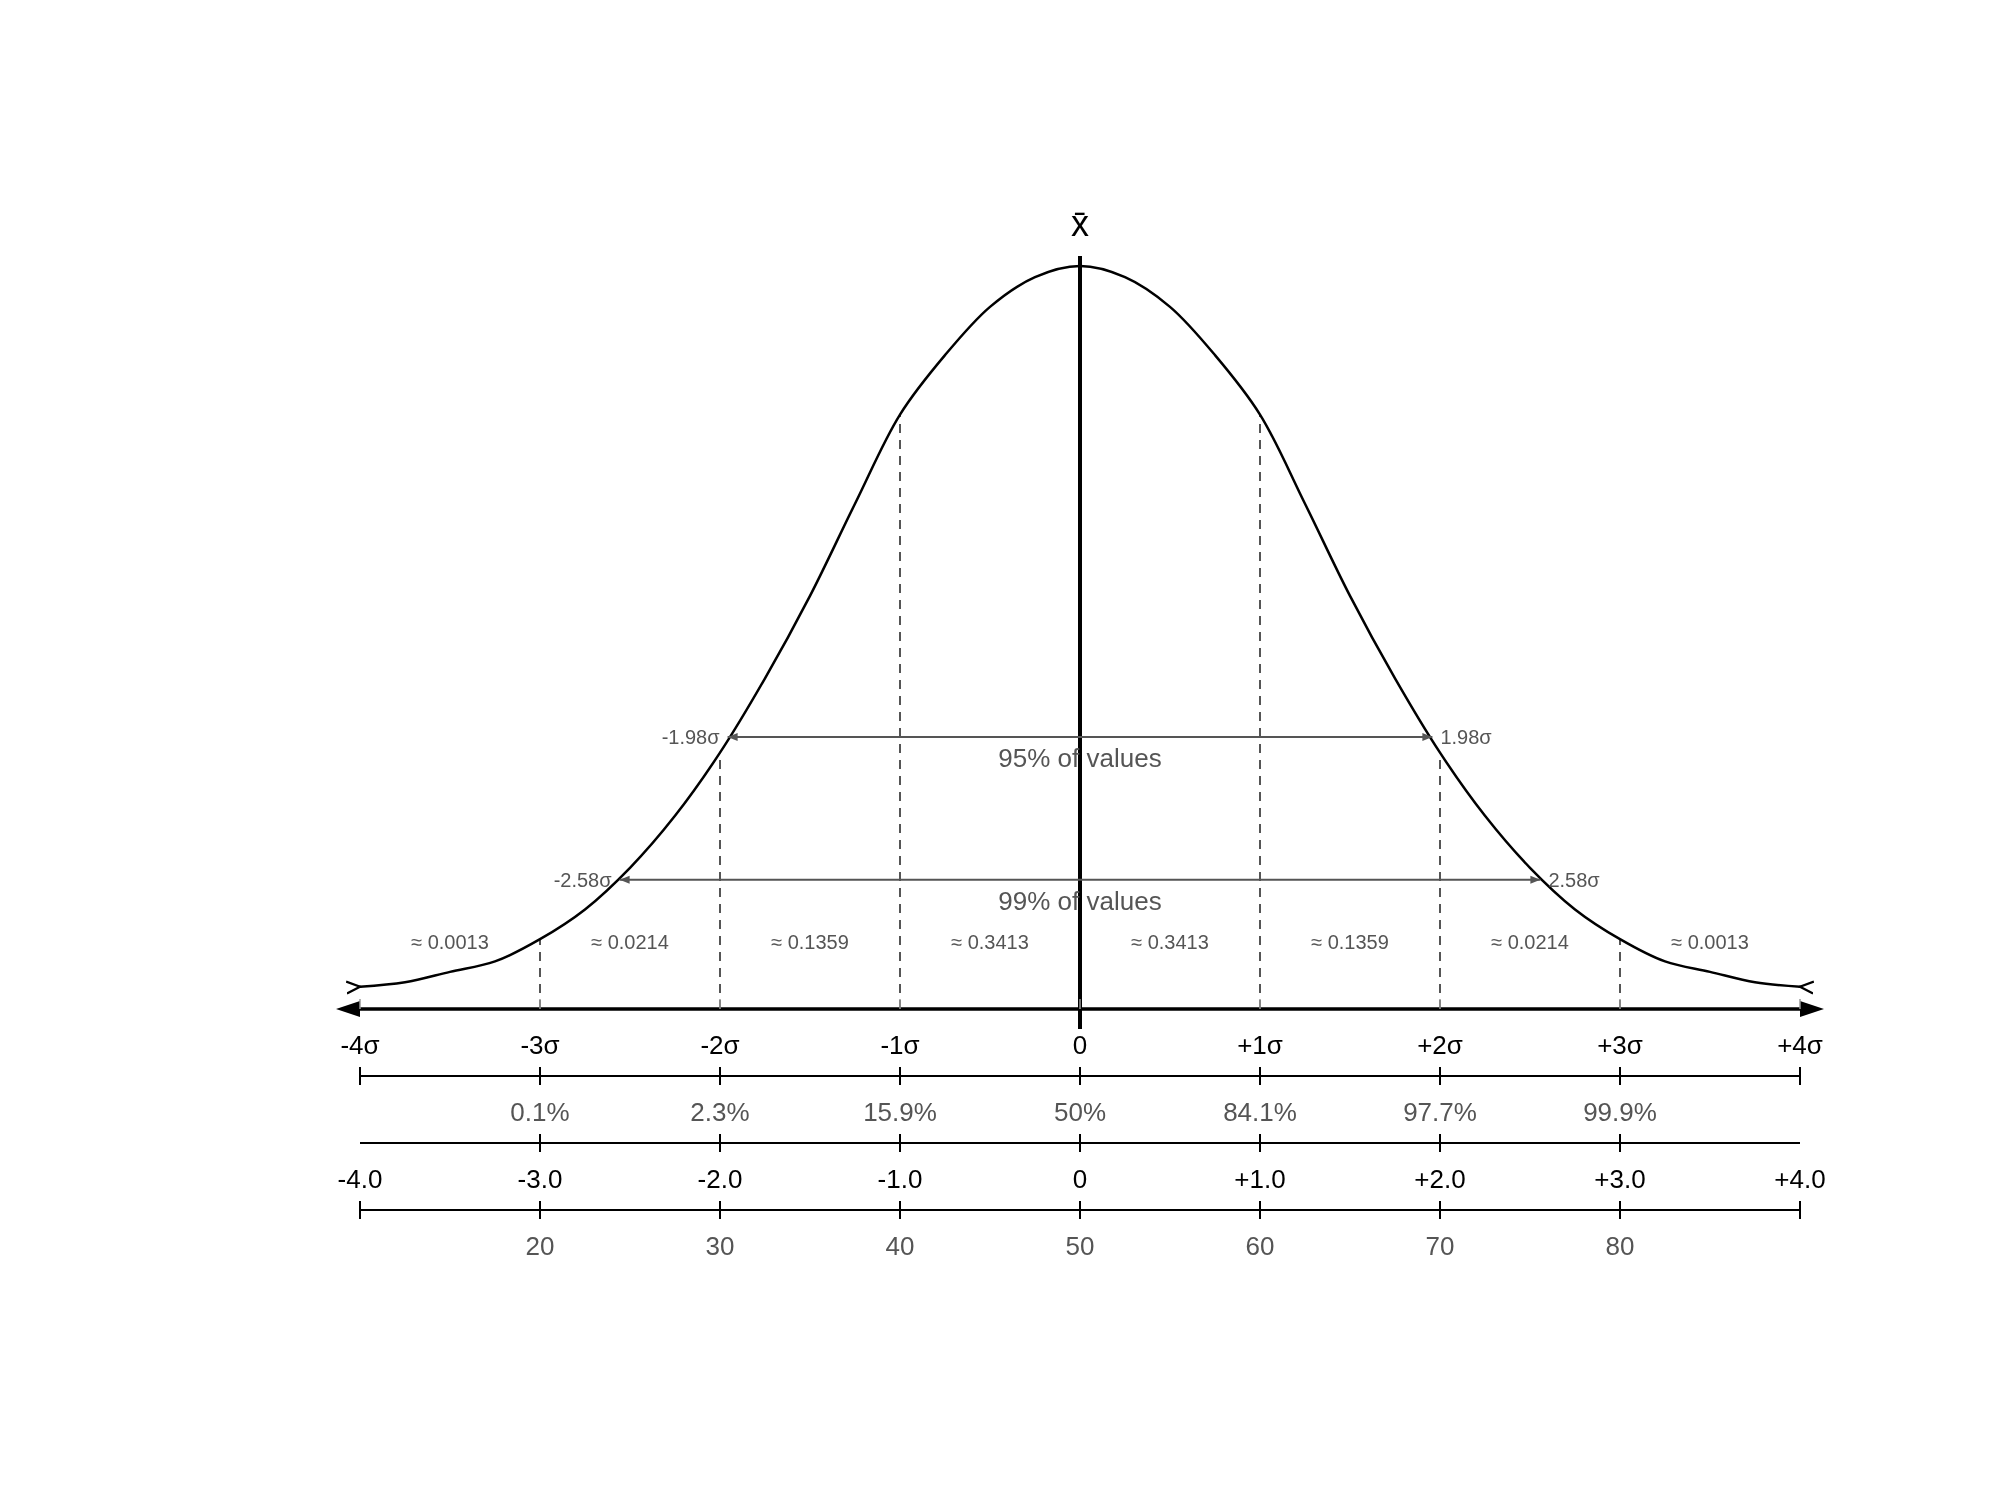  What do you see at coordinates (540, 1179) in the screenshot?
I see `text: -3.0` at bounding box center [540, 1179].